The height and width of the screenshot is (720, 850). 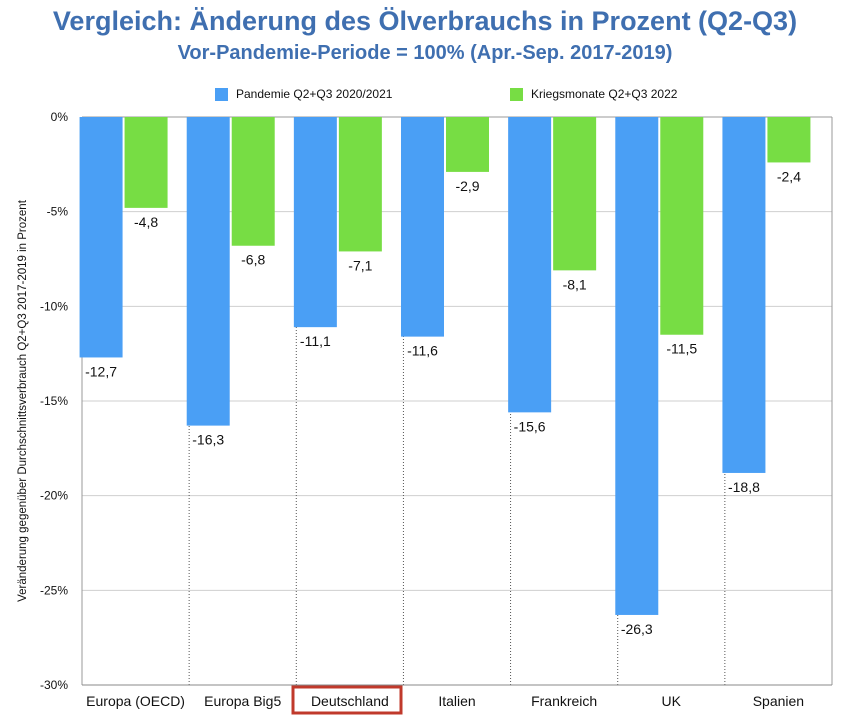 I want to click on data-label: -11,6, so click(x=422, y=351).